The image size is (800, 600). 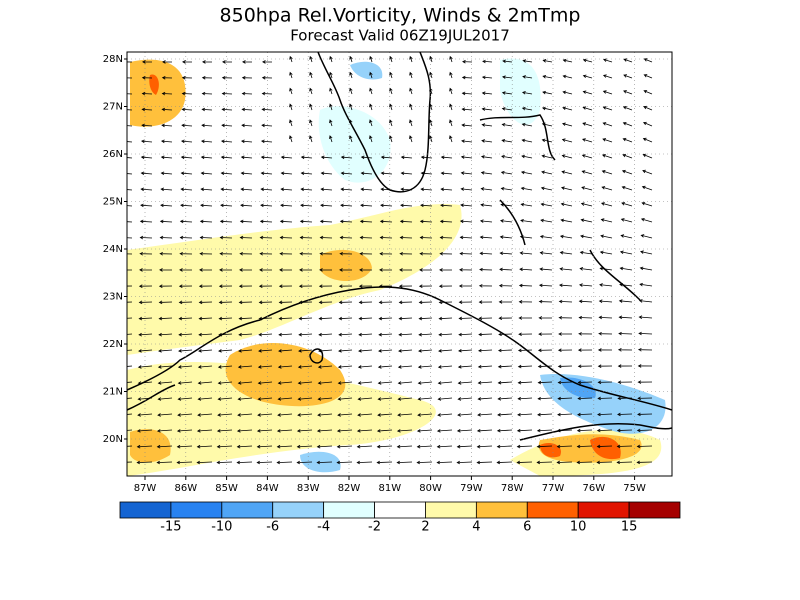 What do you see at coordinates (430, 488) in the screenshot?
I see `lon-label: 80W` at bounding box center [430, 488].